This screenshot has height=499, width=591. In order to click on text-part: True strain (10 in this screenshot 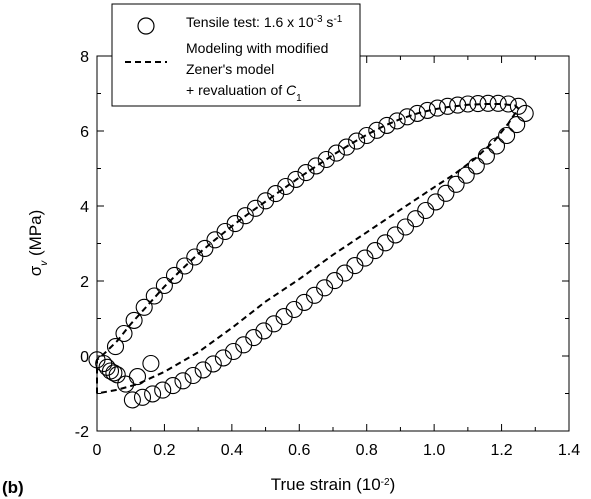, I will do `click(326, 484)`.